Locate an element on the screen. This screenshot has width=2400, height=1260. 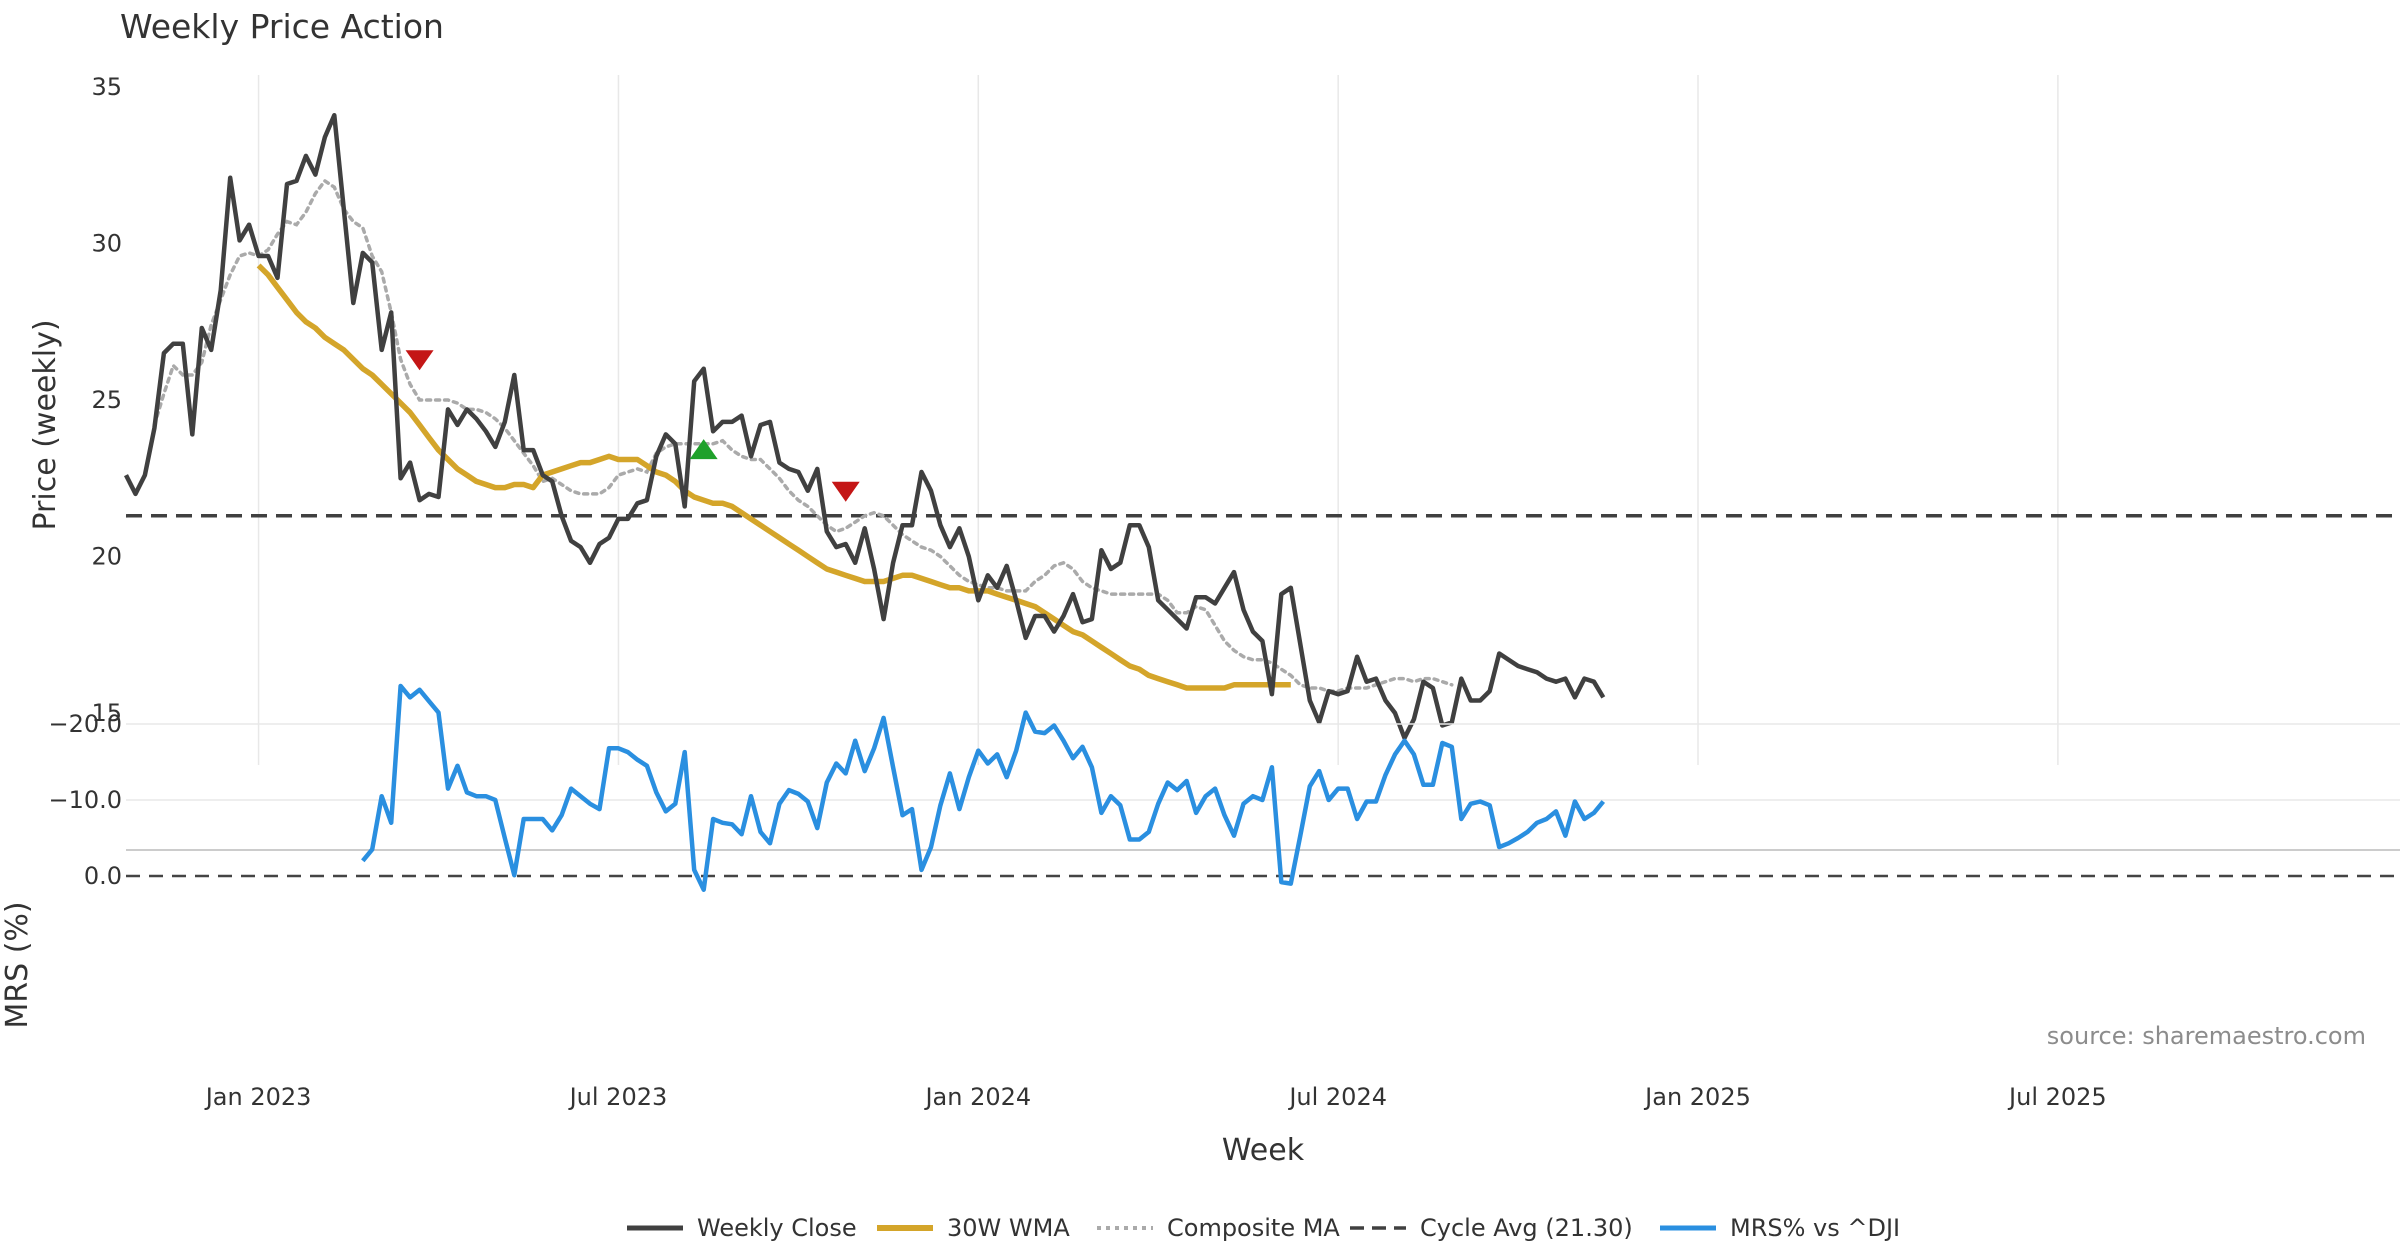
mrs-y-axis-label: MRS (%) is located at coordinates (17, 964).